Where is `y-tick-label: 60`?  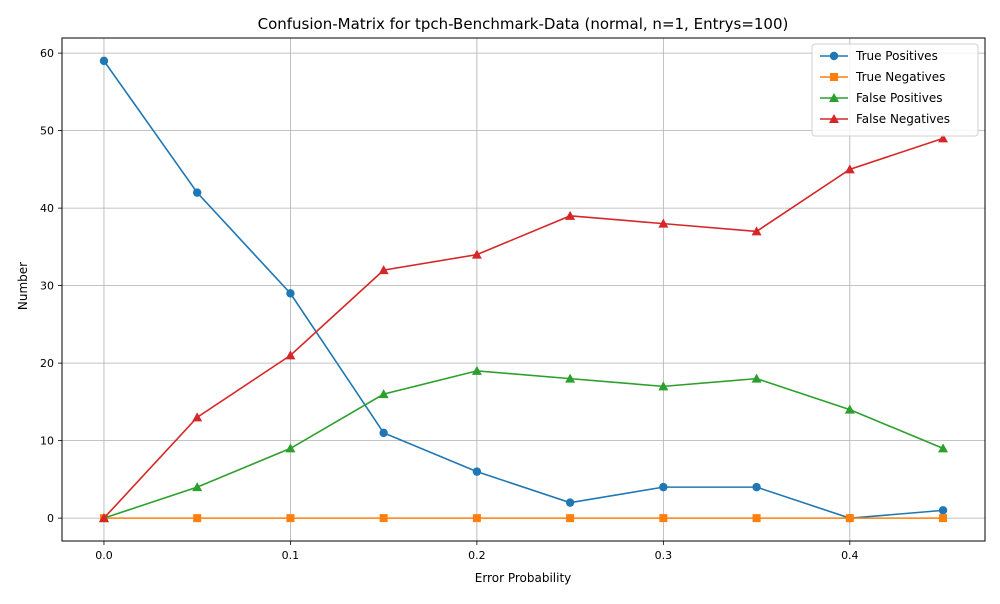
y-tick-label: 60 is located at coordinates (47, 53).